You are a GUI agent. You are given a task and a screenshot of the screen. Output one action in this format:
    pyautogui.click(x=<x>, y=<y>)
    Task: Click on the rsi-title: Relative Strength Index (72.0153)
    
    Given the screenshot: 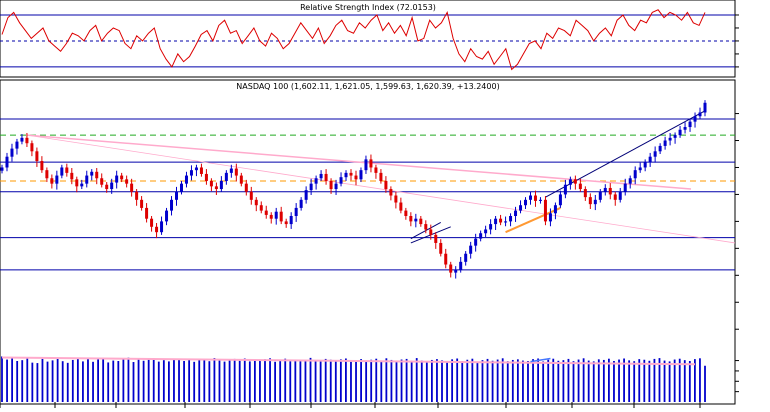 What is the action you would take?
    pyautogui.click(x=368, y=7)
    